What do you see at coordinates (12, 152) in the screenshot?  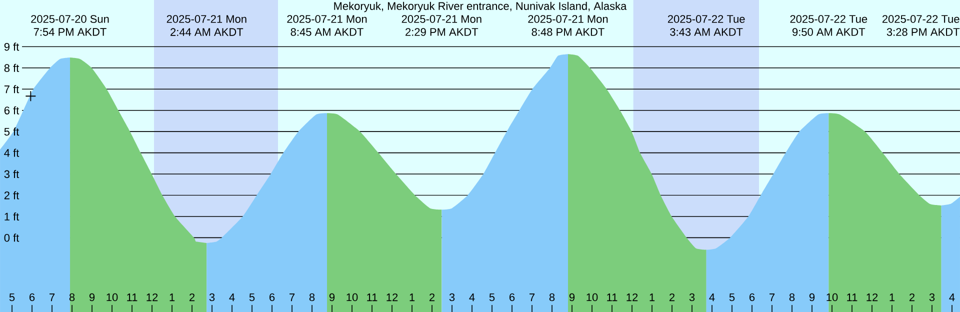 I see `y-tick-label: 4 ft` at bounding box center [12, 152].